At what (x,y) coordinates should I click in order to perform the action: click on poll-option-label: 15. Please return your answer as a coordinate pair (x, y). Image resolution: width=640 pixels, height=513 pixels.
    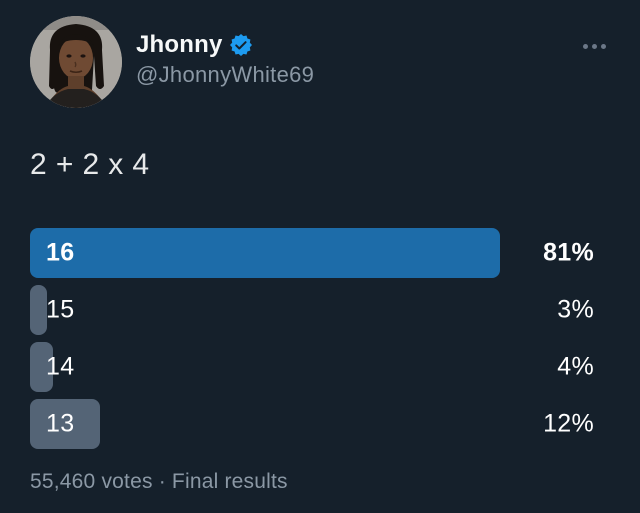
    Looking at the image, I should click on (60, 309).